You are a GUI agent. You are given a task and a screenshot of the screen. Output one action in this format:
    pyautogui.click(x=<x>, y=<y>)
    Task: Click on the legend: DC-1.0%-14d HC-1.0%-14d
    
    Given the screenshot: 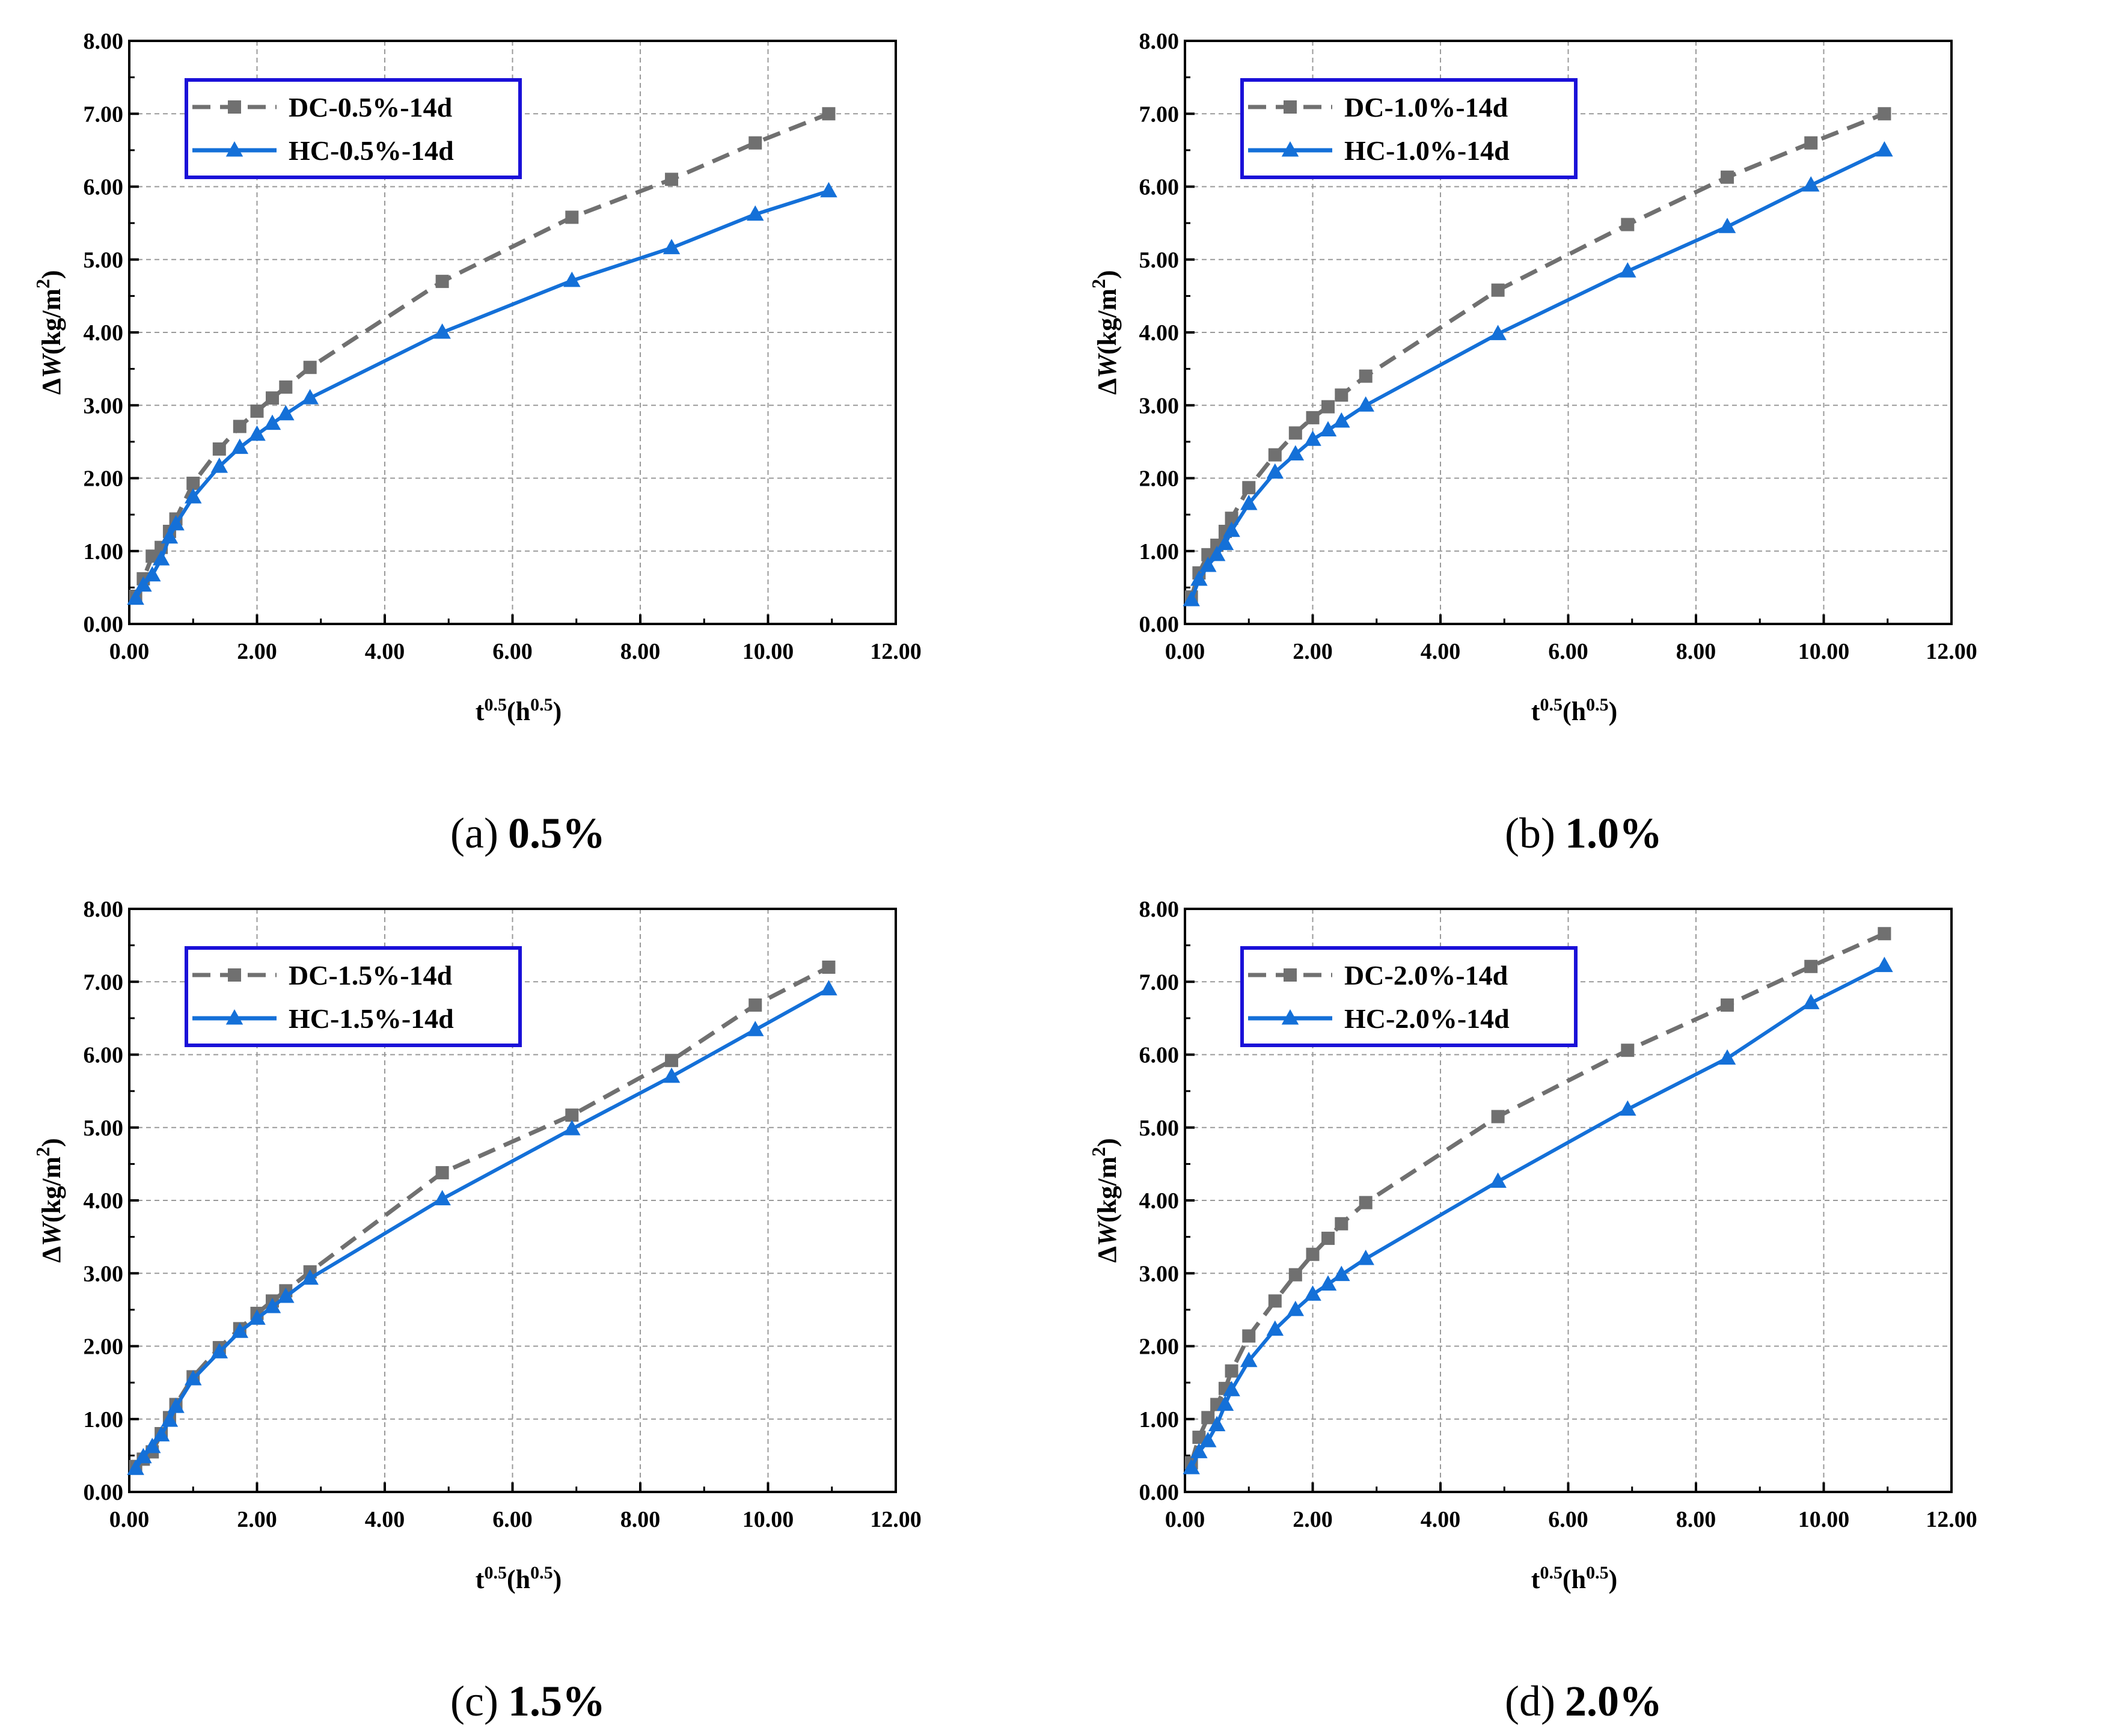 What is the action you would take?
    pyautogui.click(x=1409, y=128)
    